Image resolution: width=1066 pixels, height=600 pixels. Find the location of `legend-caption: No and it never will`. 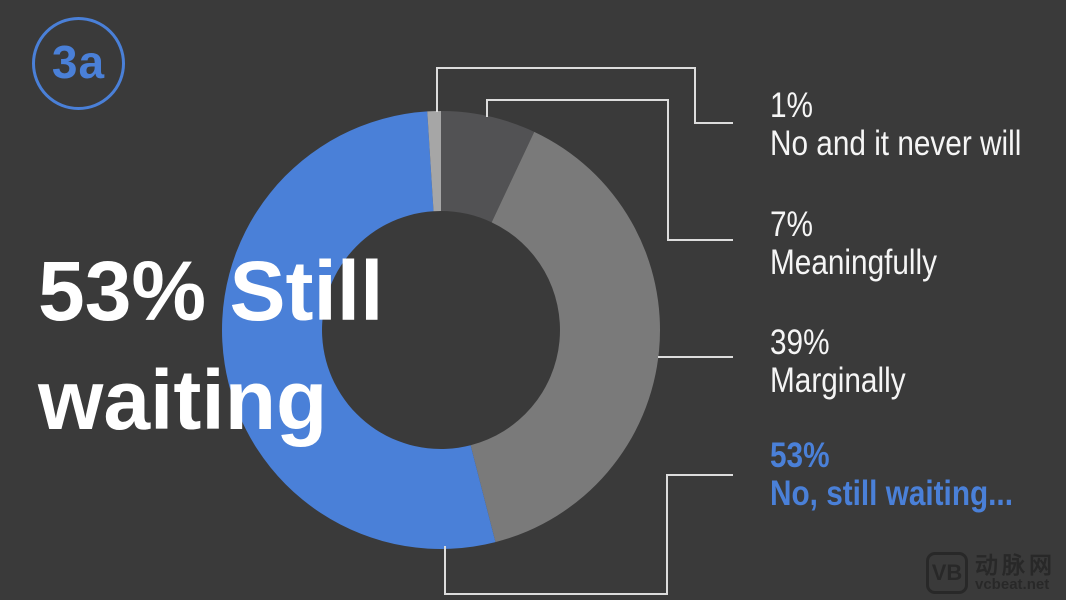

legend-caption: No and it never will is located at coordinates (896, 143).